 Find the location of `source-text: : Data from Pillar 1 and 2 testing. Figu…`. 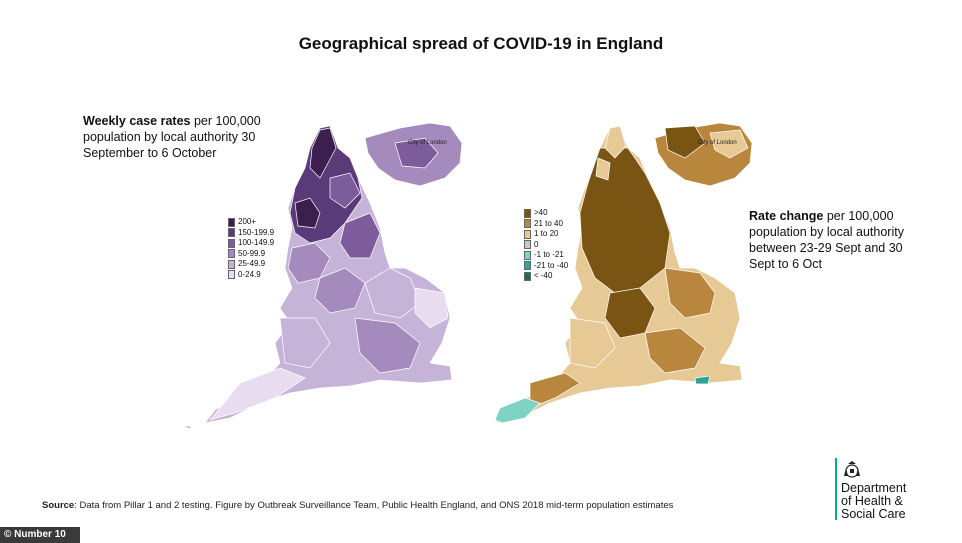

source-text: : Data from Pillar 1 and 2 testing. Figu… is located at coordinates (374, 505).